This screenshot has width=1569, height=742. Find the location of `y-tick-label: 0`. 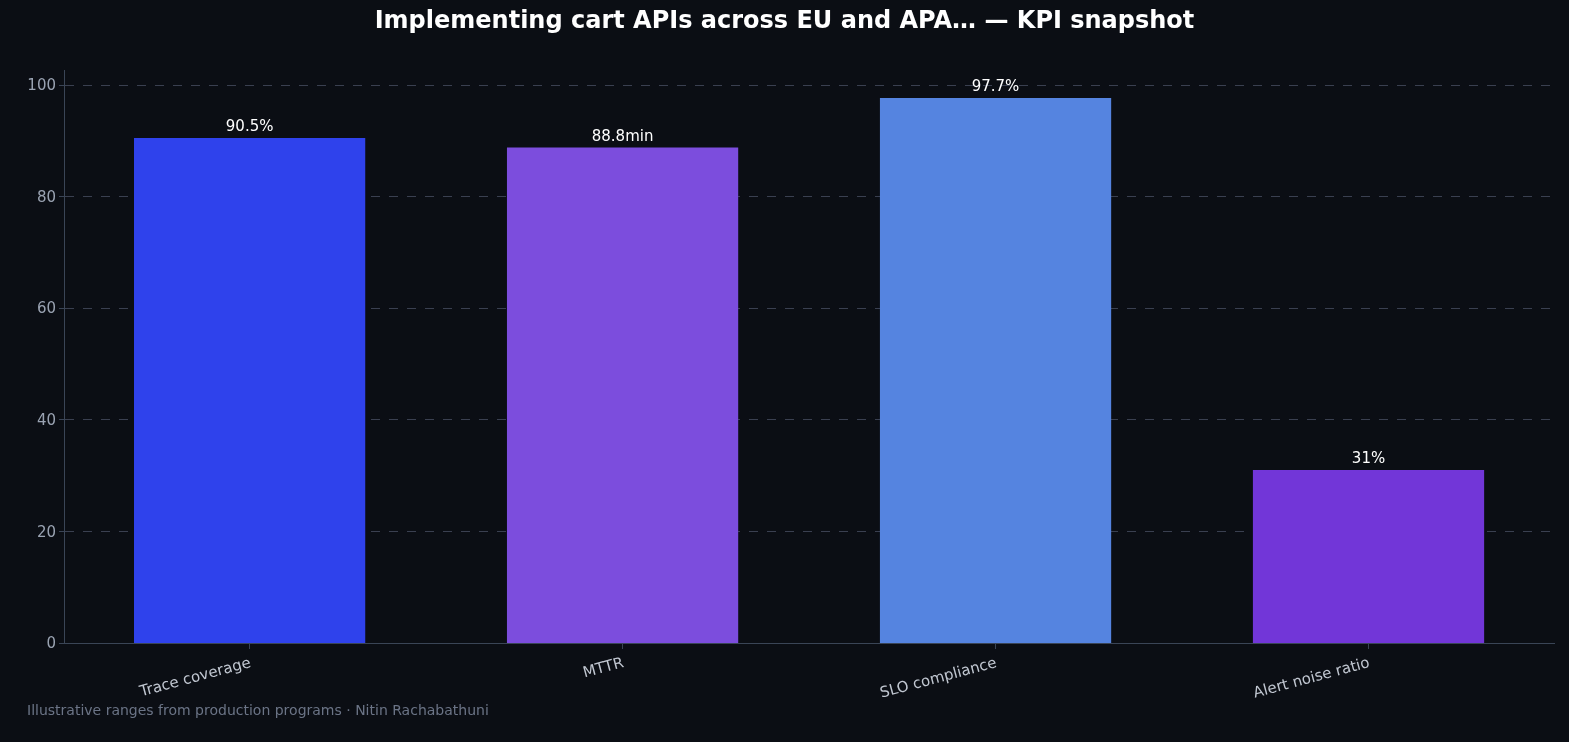

y-tick-label: 0 is located at coordinates (51, 643).